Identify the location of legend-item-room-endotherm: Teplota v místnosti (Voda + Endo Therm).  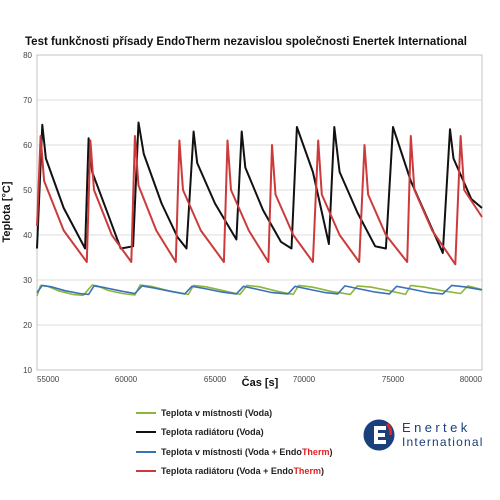
(251, 452).